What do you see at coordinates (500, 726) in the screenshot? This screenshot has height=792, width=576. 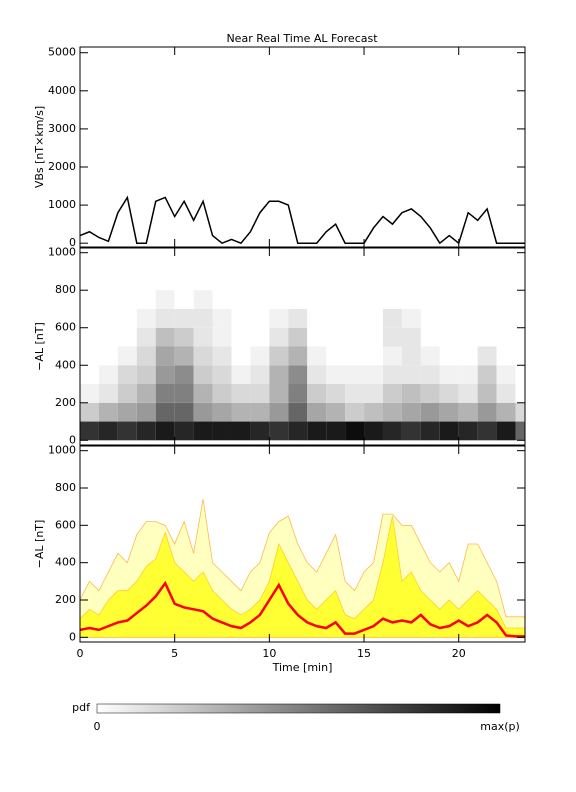 I see `colorbar-max: max(p)` at bounding box center [500, 726].